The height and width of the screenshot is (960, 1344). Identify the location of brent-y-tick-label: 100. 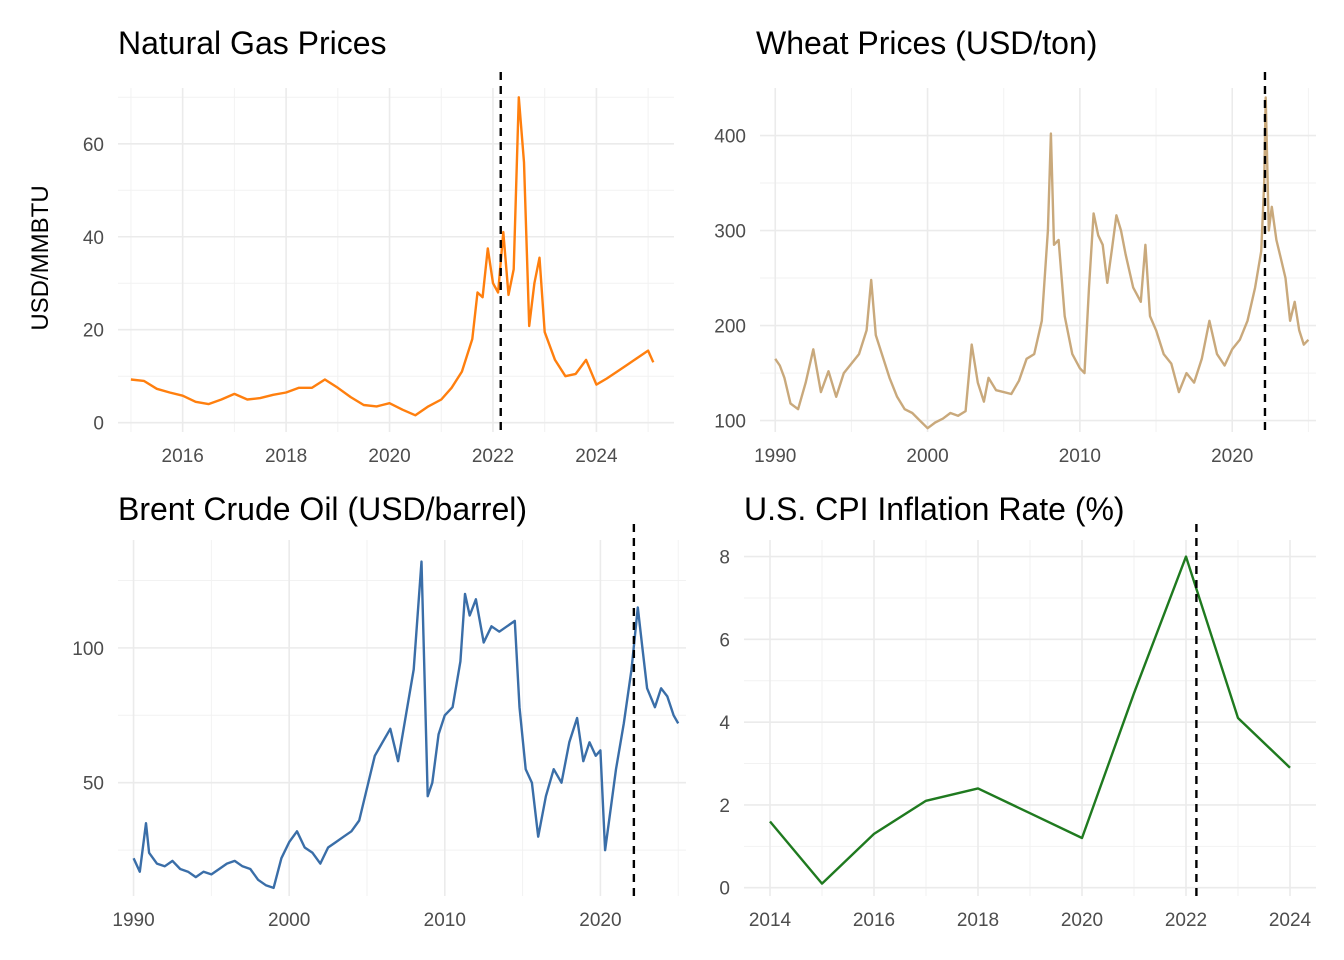
(88, 649).